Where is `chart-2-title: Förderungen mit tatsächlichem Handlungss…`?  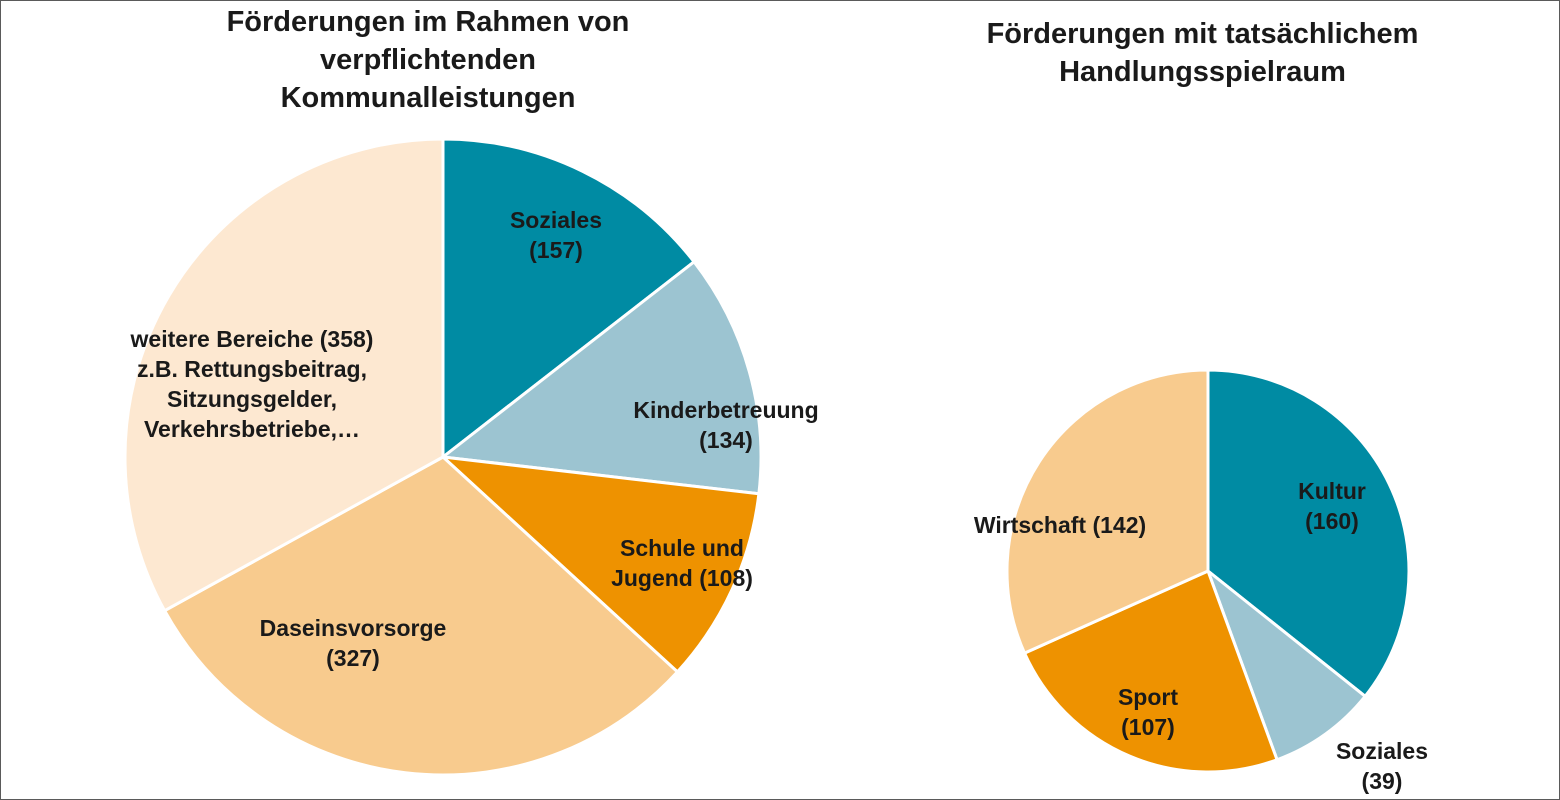 chart-2-title: Förderungen mit tatsächlichem Handlungss… is located at coordinates (1202, 53).